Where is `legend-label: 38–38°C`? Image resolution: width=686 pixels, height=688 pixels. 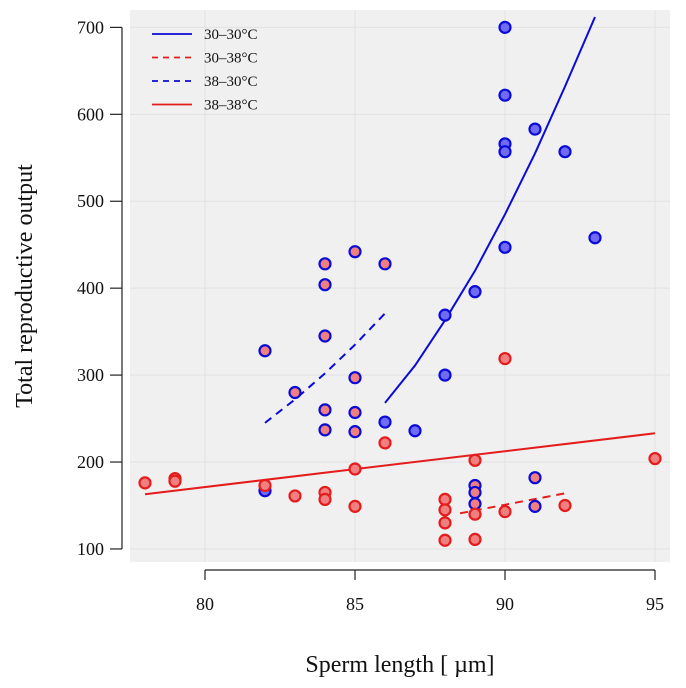 legend-label: 38–38°C is located at coordinates (231, 106).